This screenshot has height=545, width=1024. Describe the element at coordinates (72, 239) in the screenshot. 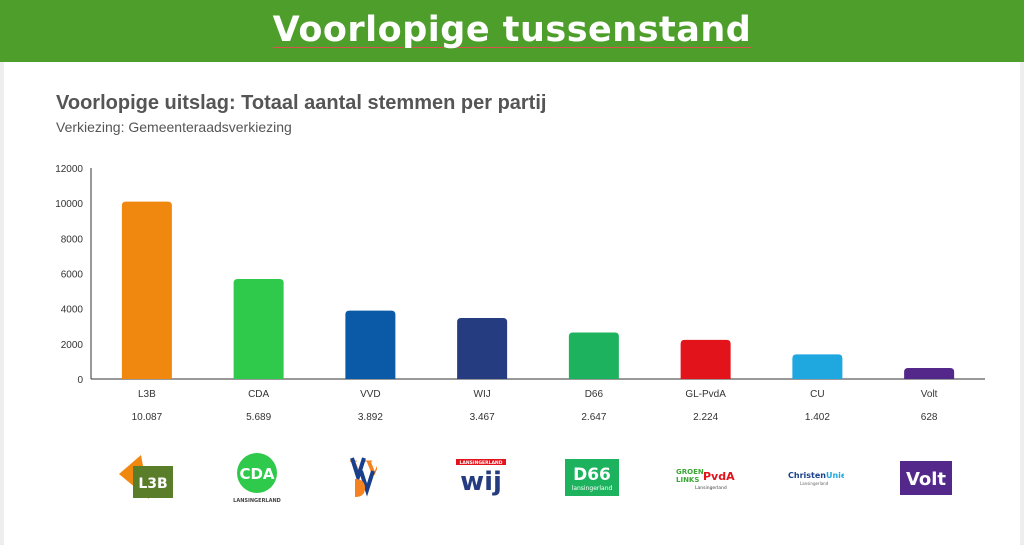

I see `y-tick-label: 8000` at that location.